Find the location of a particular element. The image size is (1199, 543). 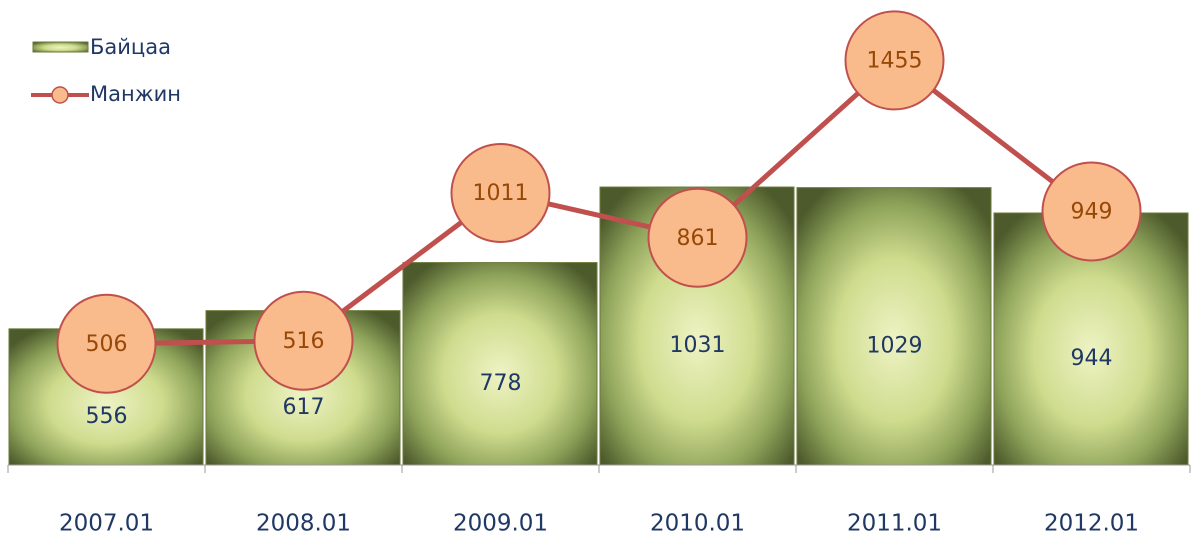

line-label: 1455 is located at coordinates (895, 60).